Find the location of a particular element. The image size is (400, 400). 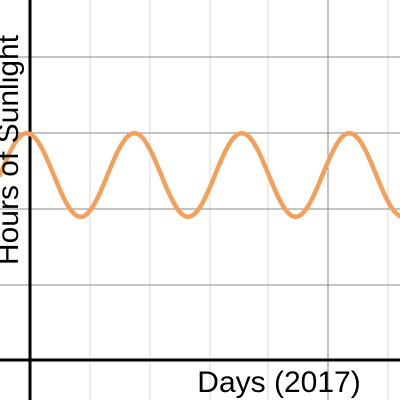

x-axis-label: Days (2017) is located at coordinates (278, 382).